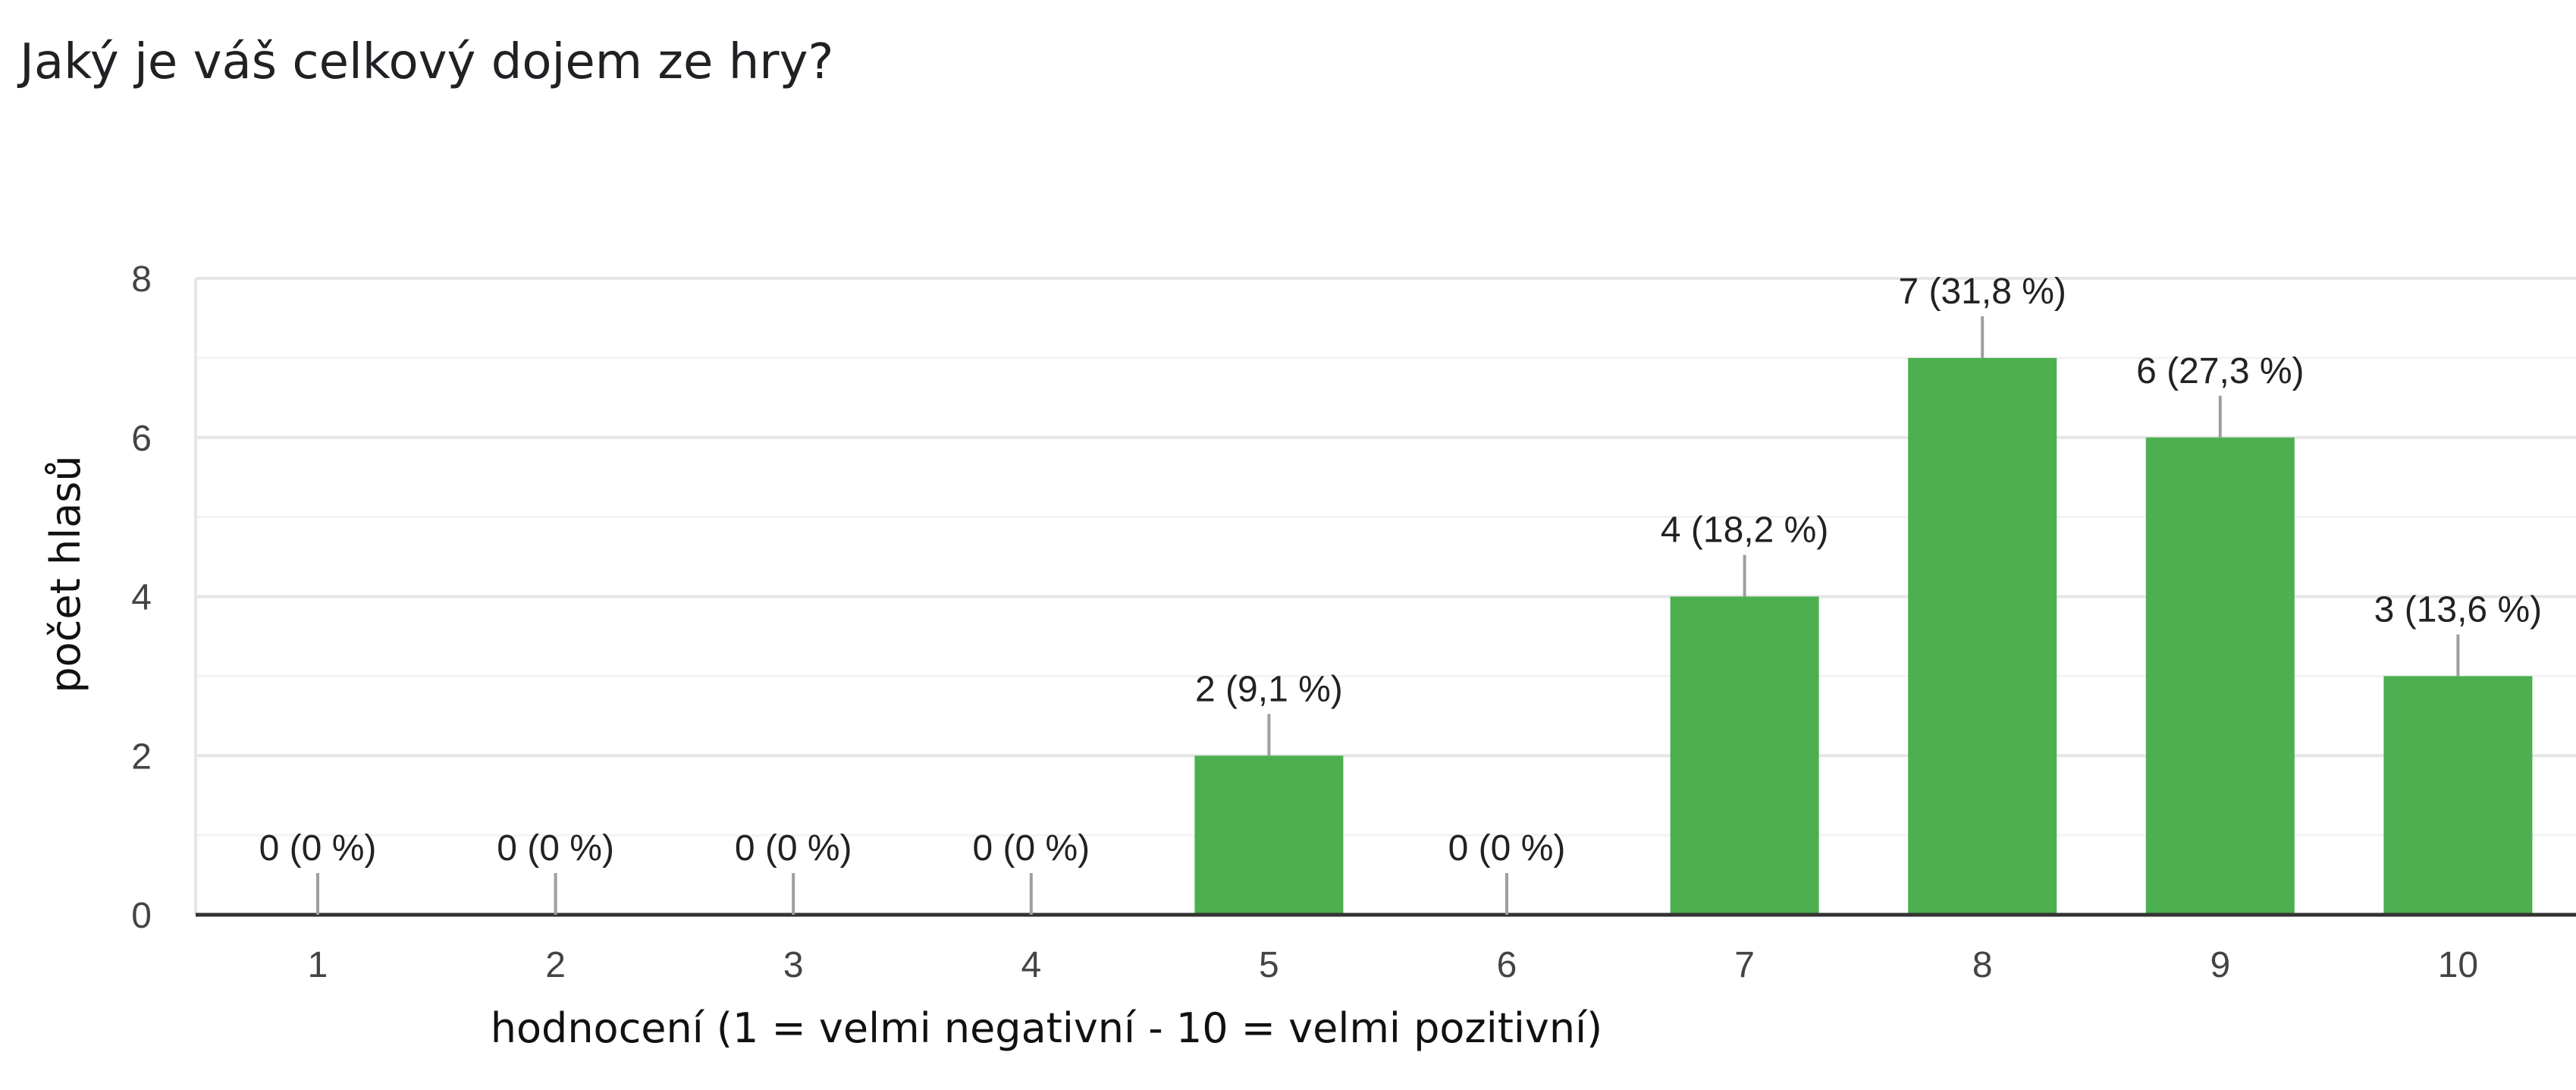  What do you see at coordinates (427, 62) in the screenshot?
I see `question-title: Jaký je váš celkový dojem ze hry?` at bounding box center [427, 62].